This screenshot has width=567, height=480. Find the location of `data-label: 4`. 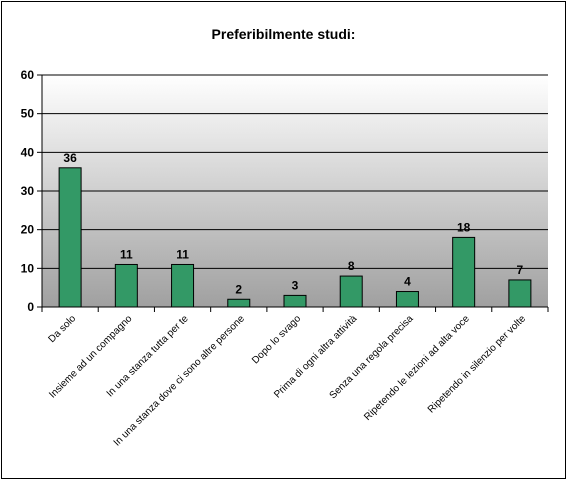

data-label: 4 is located at coordinates (407, 282).